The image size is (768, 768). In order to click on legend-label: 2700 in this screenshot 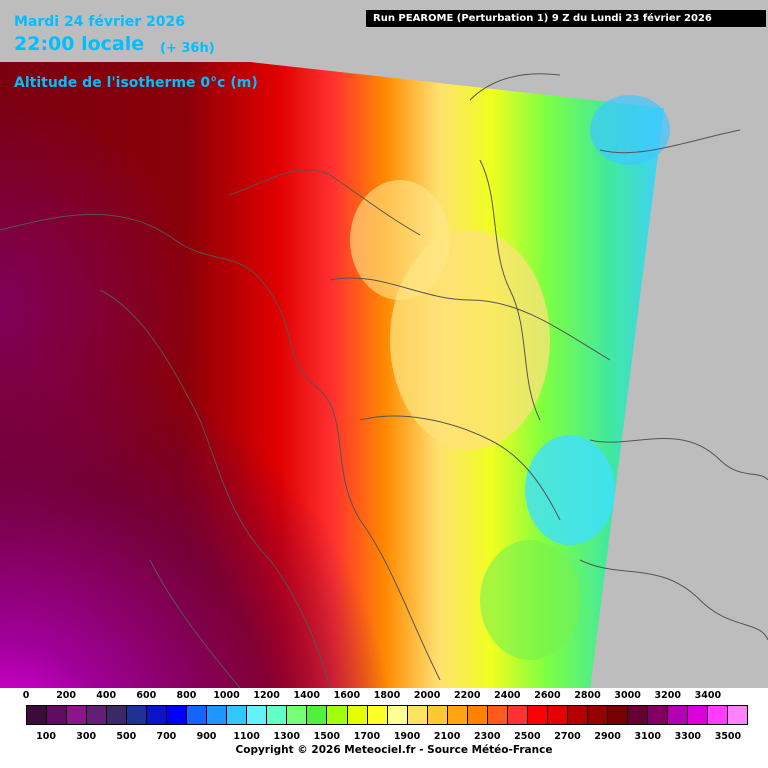, I will do `click(567, 736)`.